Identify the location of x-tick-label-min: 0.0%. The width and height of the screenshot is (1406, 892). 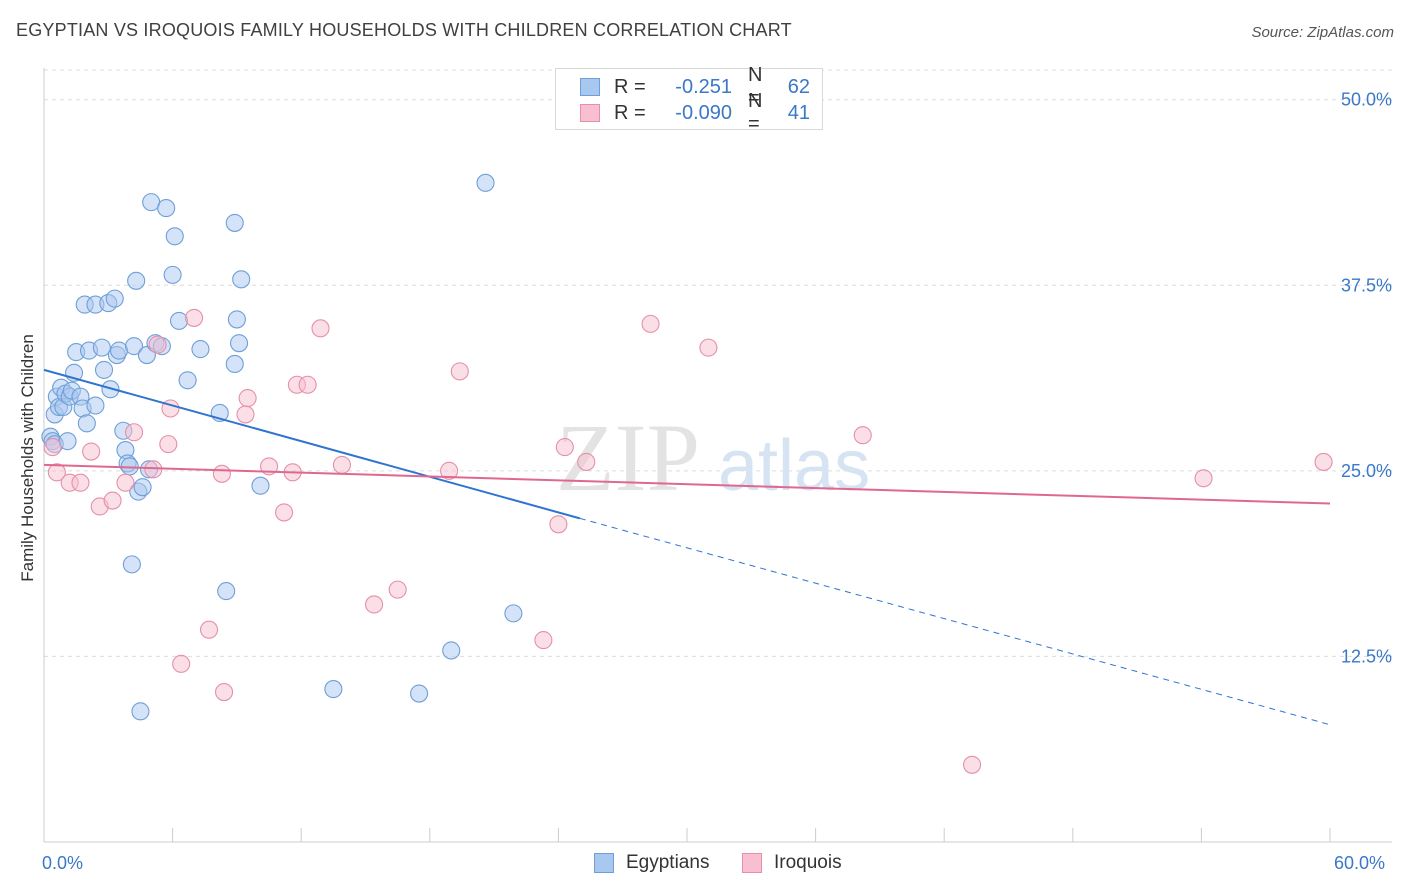
(63, 863).